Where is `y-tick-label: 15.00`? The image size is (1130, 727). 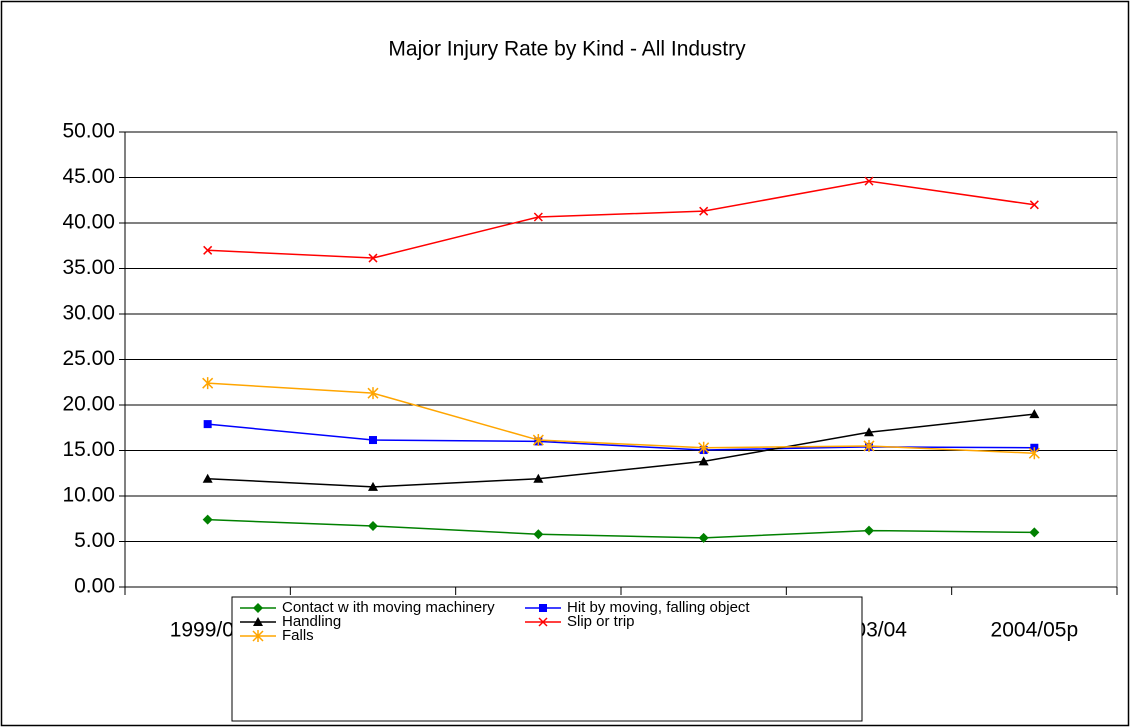
y-tick-label: 15.00 is located at coordinates (88, 449).